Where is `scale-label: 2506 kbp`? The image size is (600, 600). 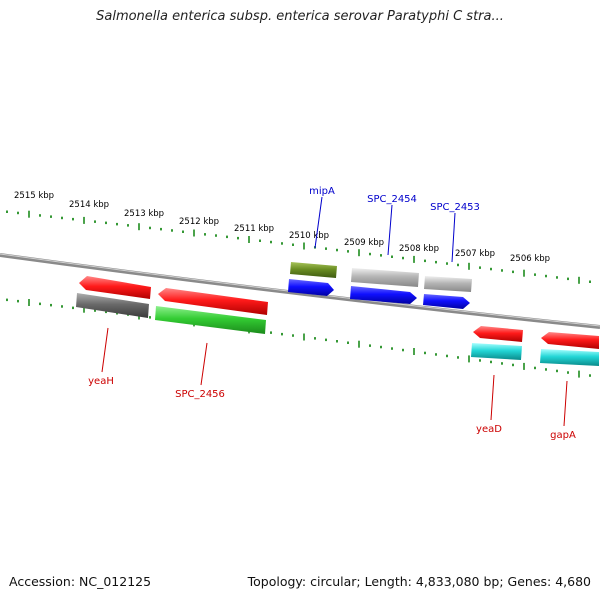
scale-label: 2506 kbp is located at coordinates (530, 259).